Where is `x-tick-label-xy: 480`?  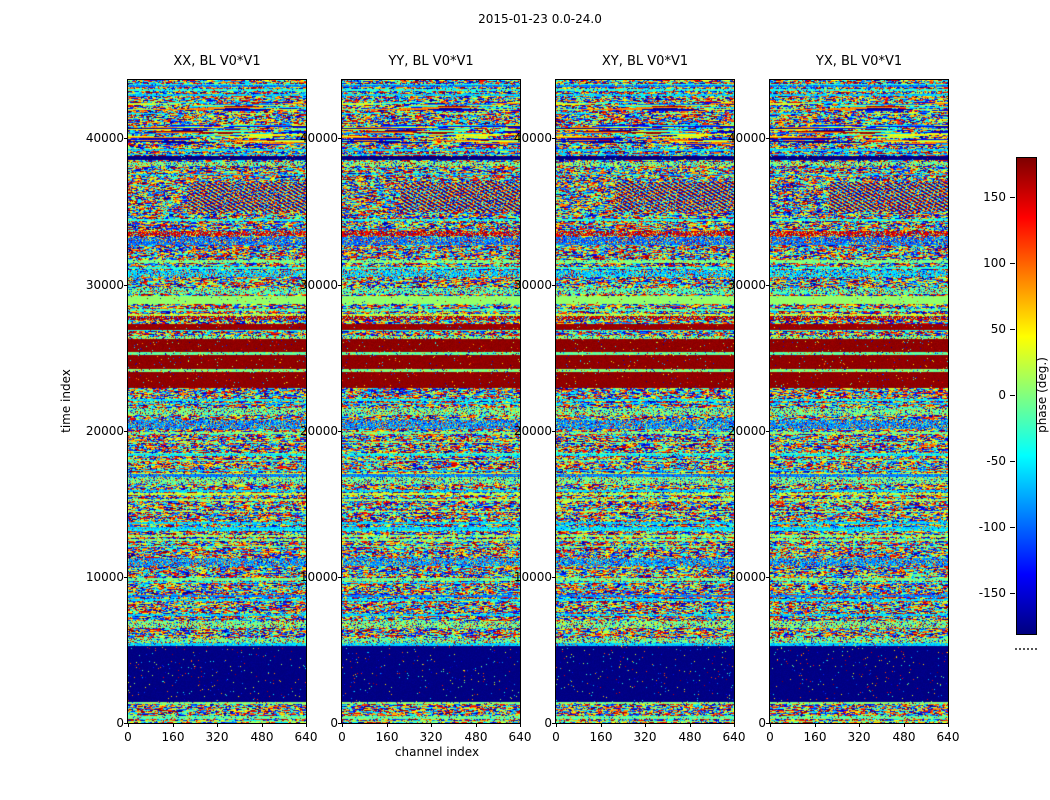
x-tick-label-xy: 480 is located at coordinates (690, 737).